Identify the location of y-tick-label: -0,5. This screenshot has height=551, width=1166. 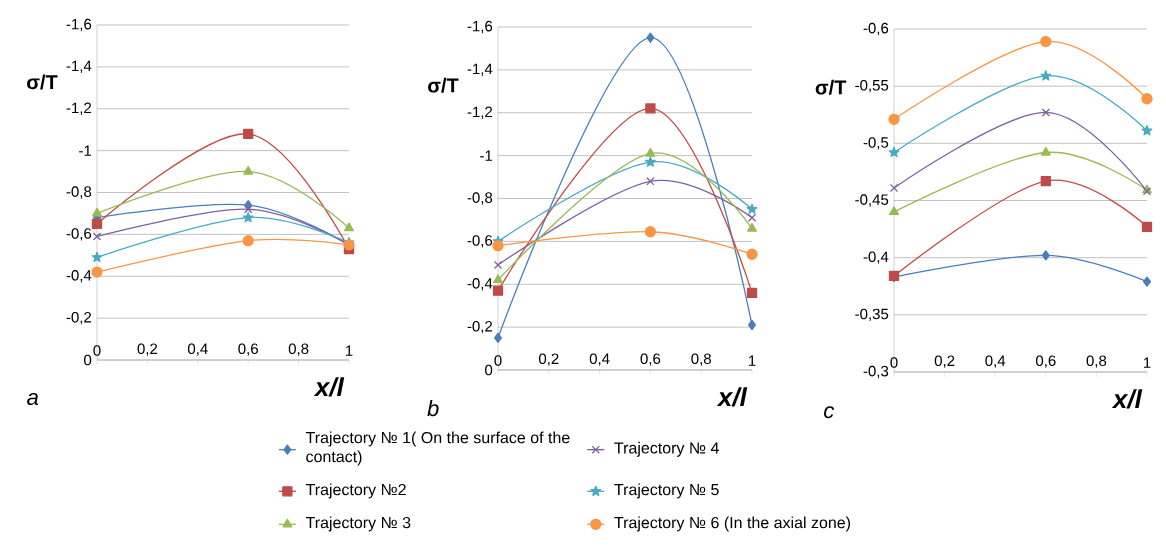
(876, 143).